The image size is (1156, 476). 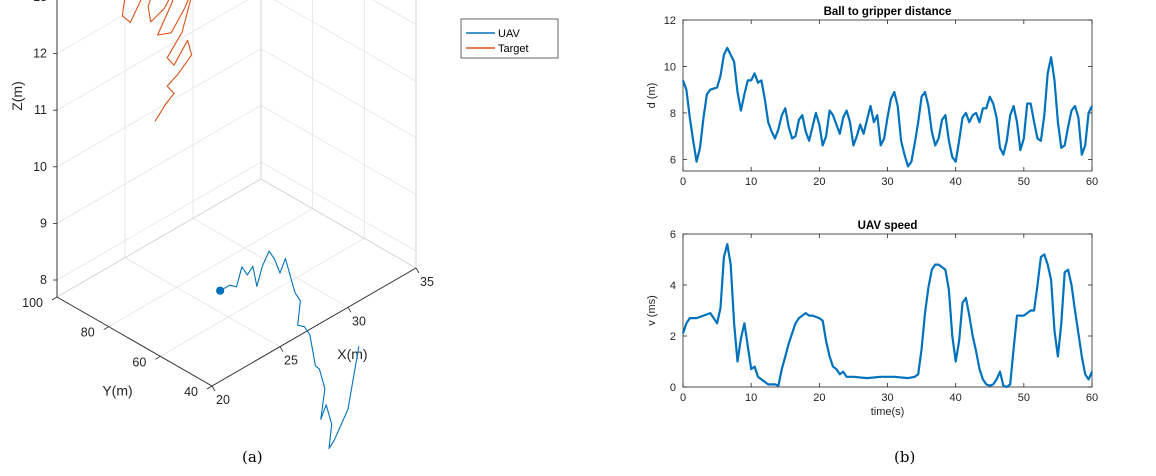 I want to click on y-axis-label: v (ms), so click(x=652, y=310).